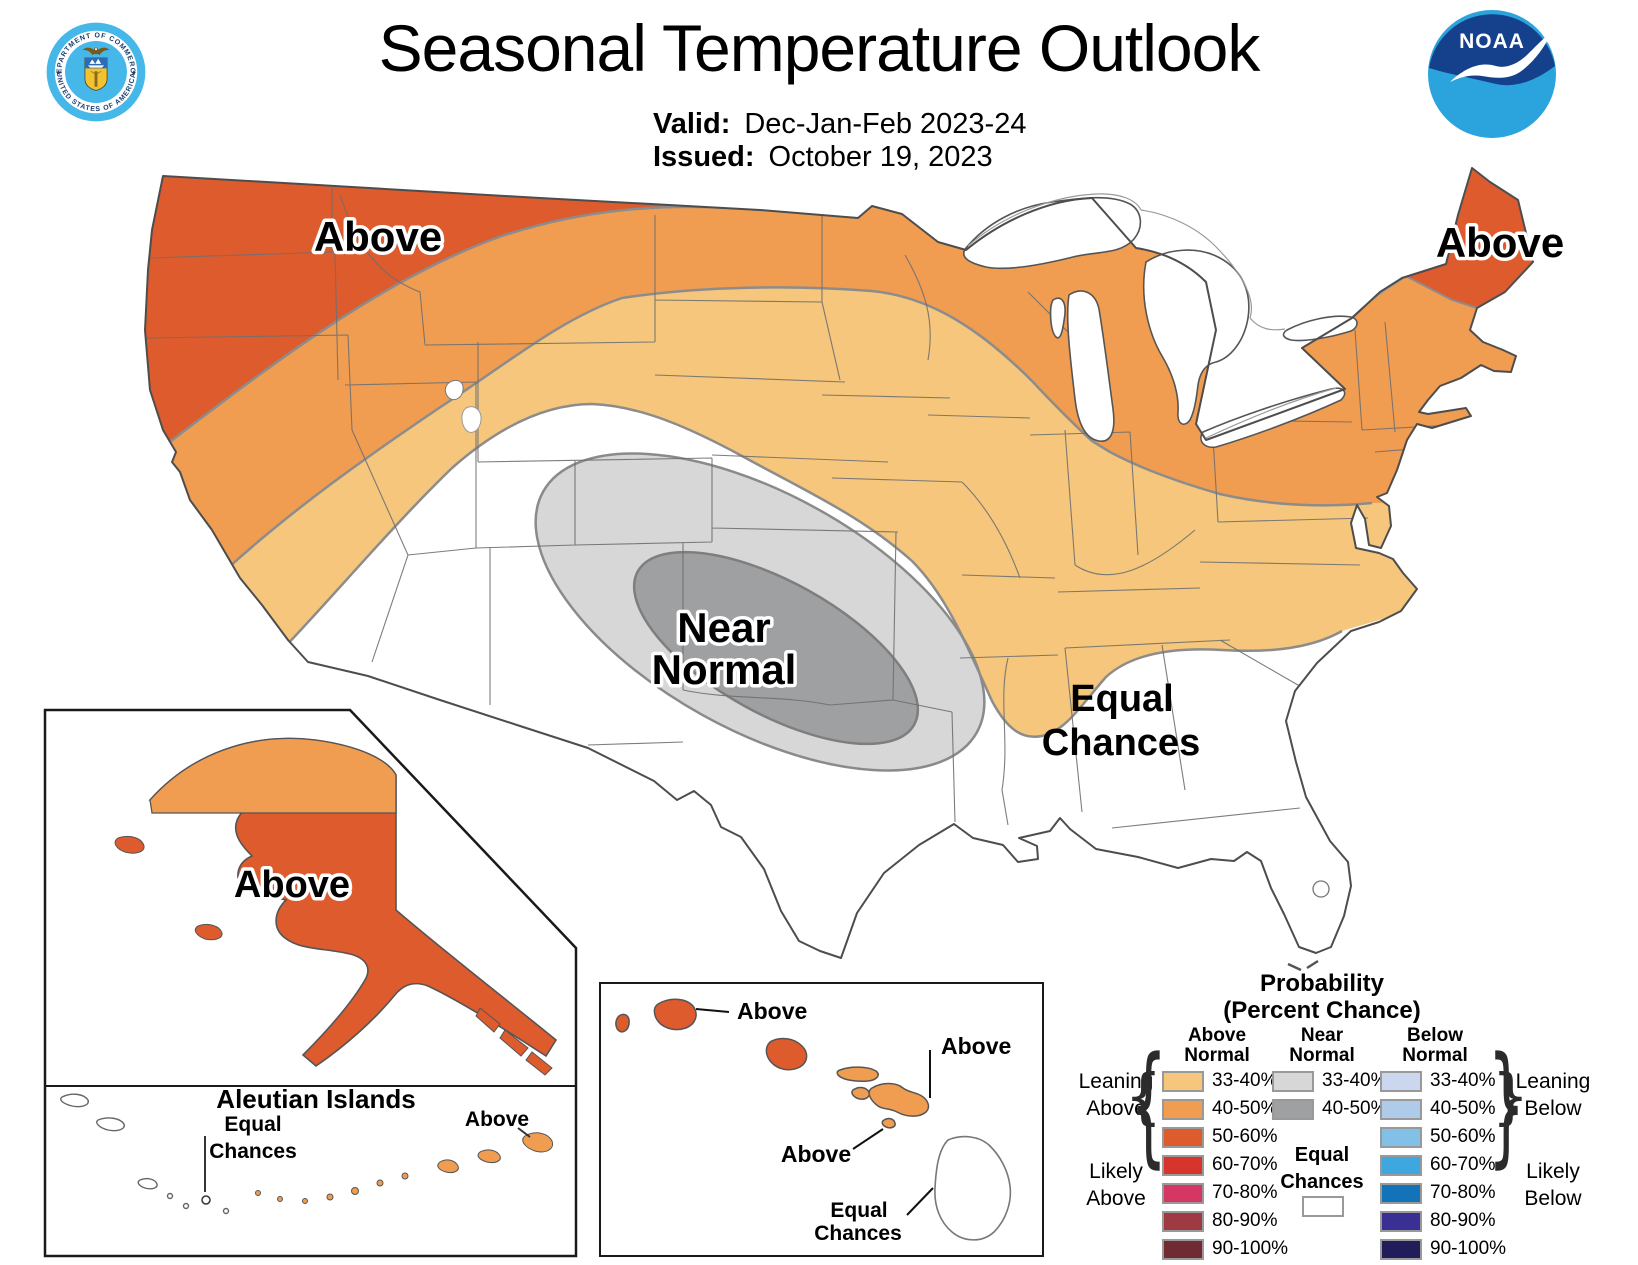 This screenshot has height=1265, width=1638. What do you see at coordinates (1057, 318) in the screenshot?
I see `green-bay` at bounding box center [1057, 318].